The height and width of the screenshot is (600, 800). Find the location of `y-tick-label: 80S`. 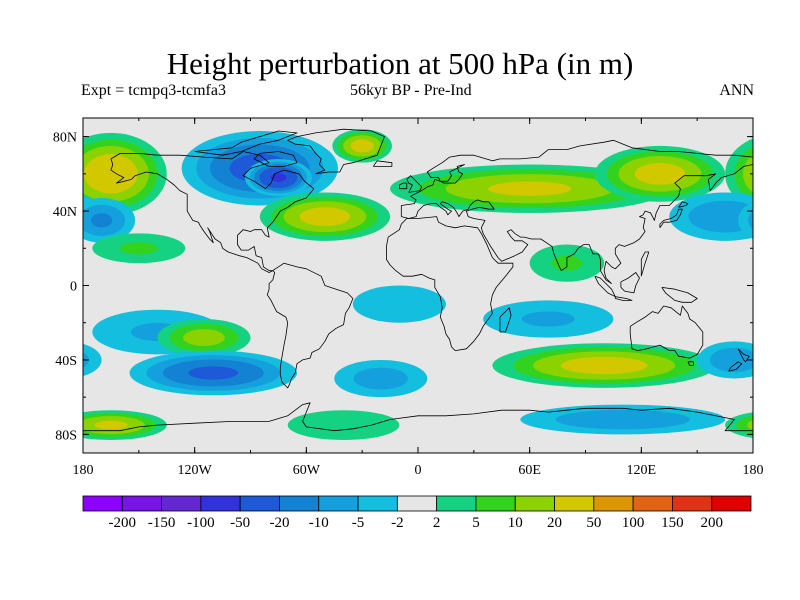

y-tick-label: 80S is located at coordinates (66, 435).